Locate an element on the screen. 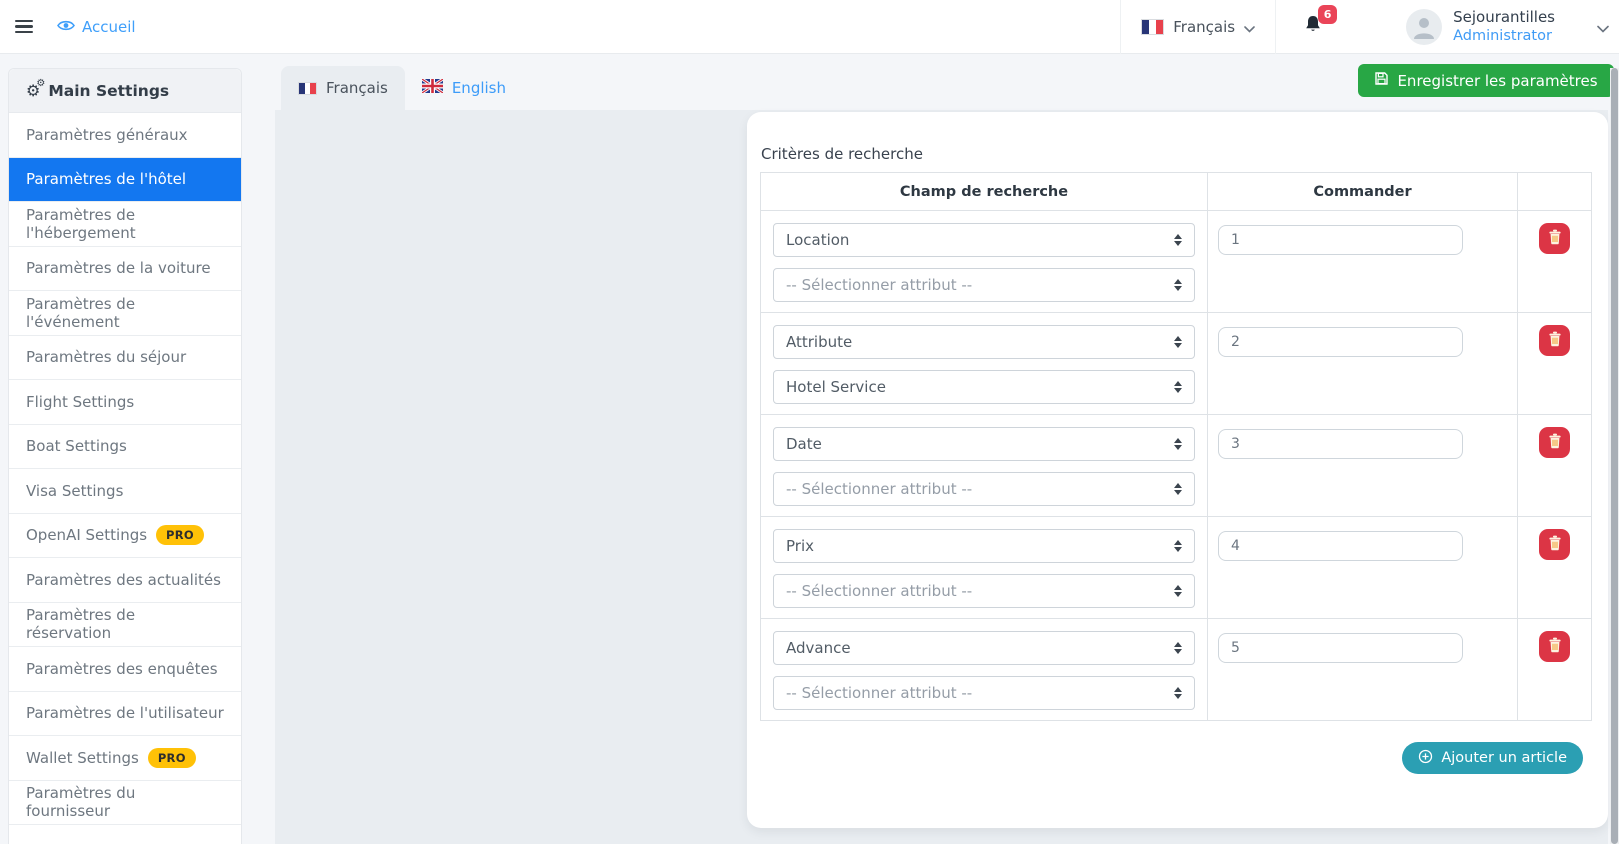  field-select: Prix is located at coordinates (984, 546).